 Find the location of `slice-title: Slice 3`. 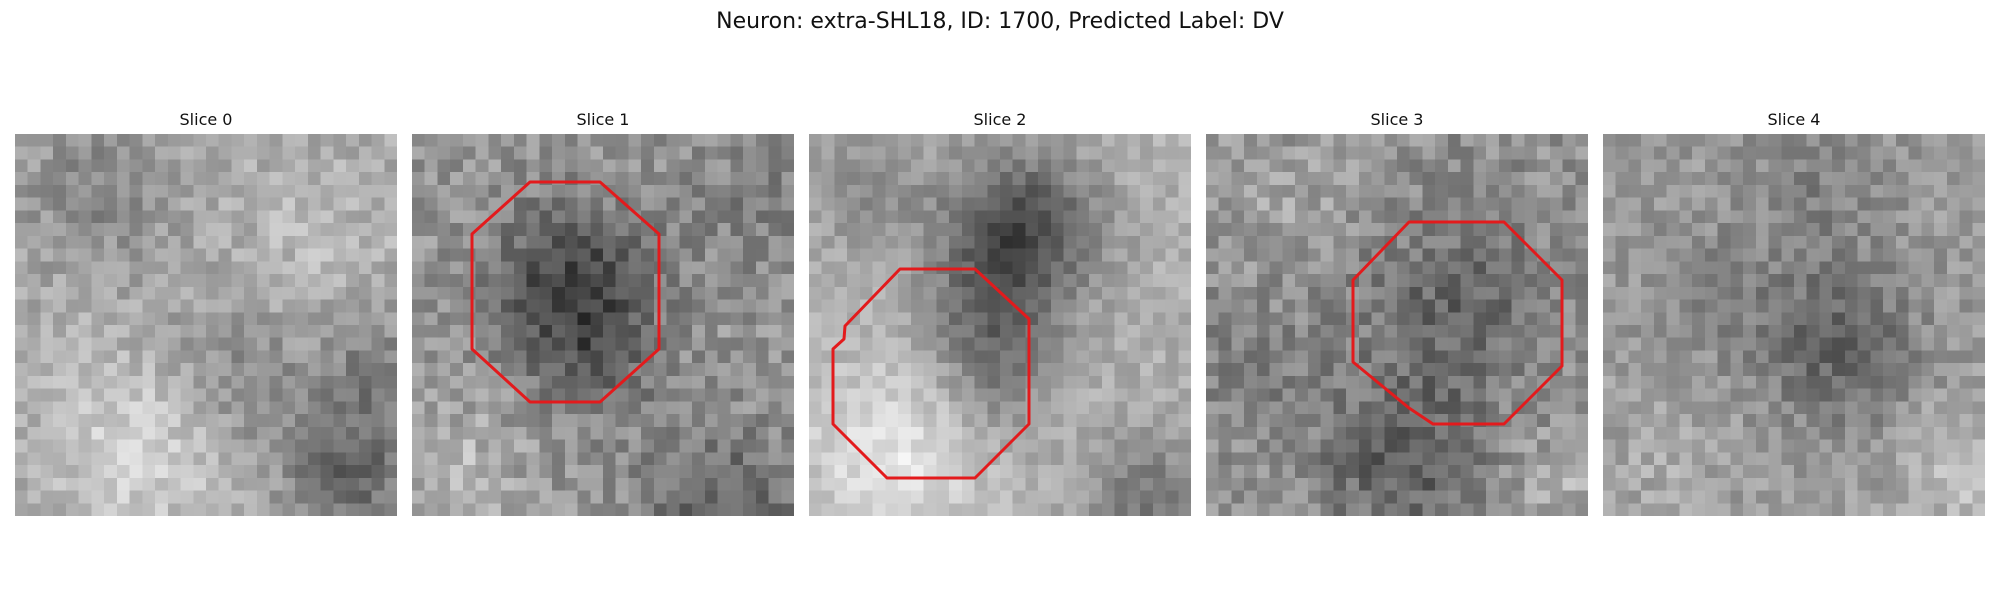

slice-title: Slice 3 is located at coordinates (1397, 119).